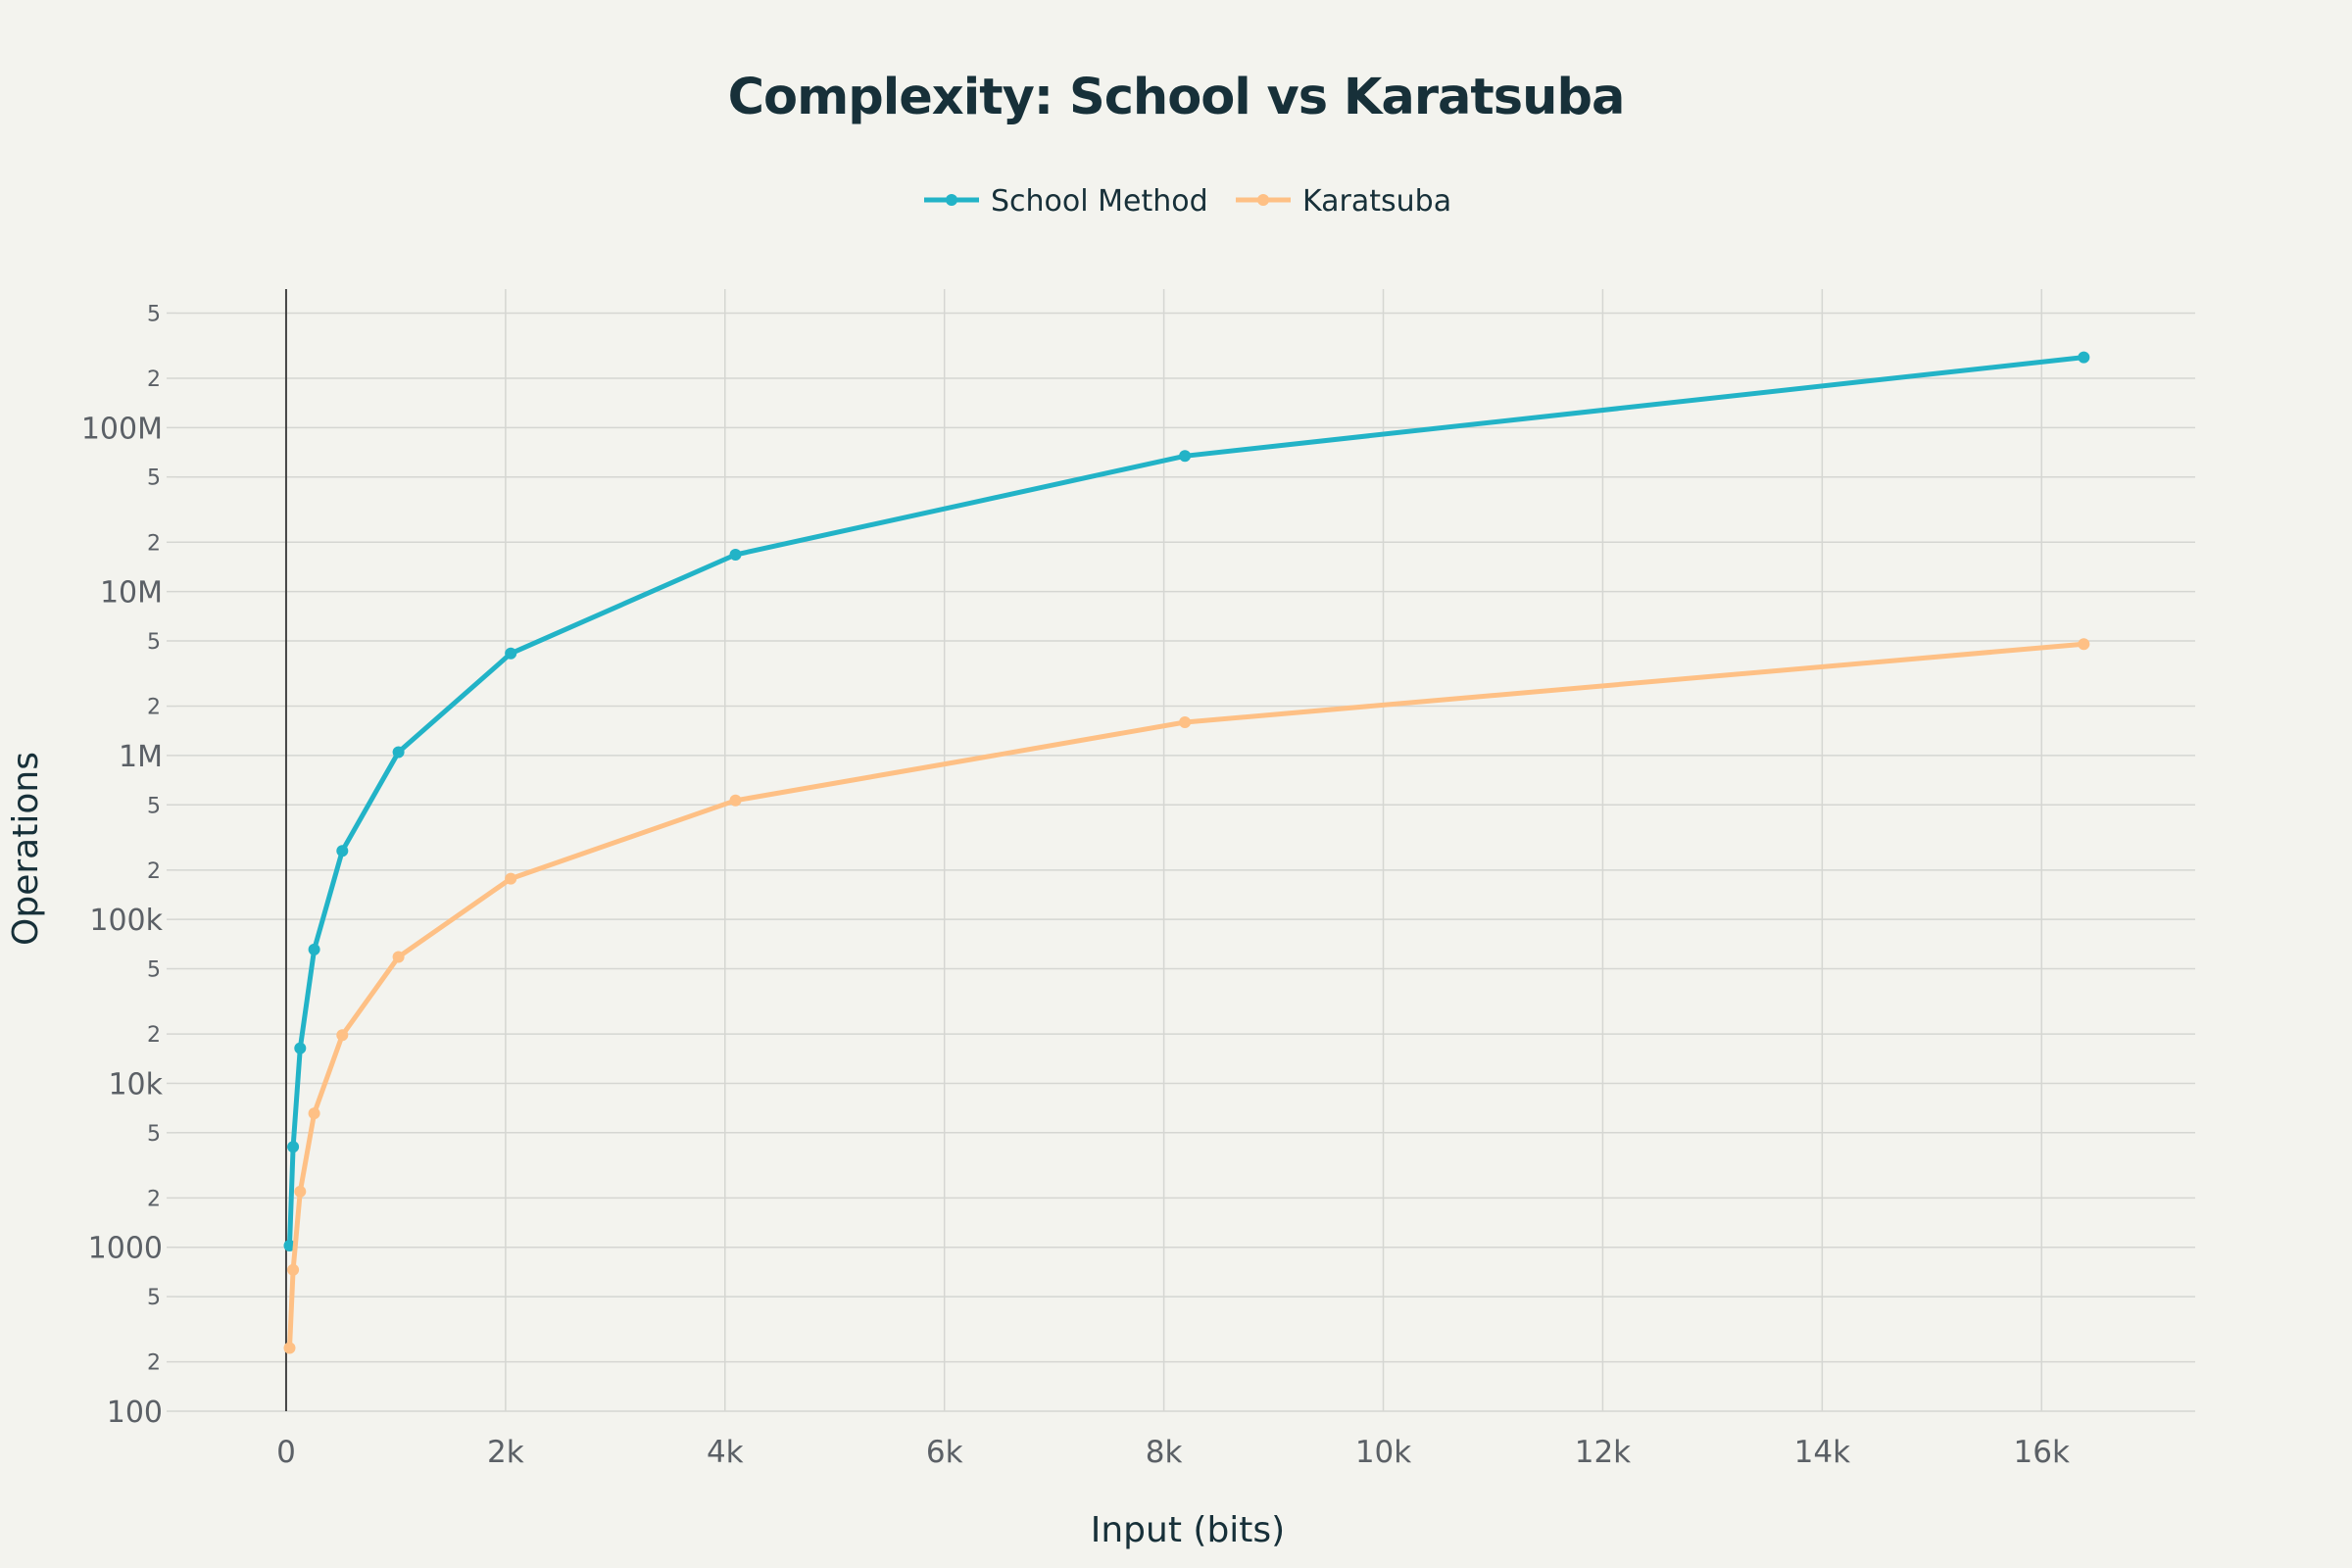  I want to click on x-tick-label: 14k, so click(1822, 1452).